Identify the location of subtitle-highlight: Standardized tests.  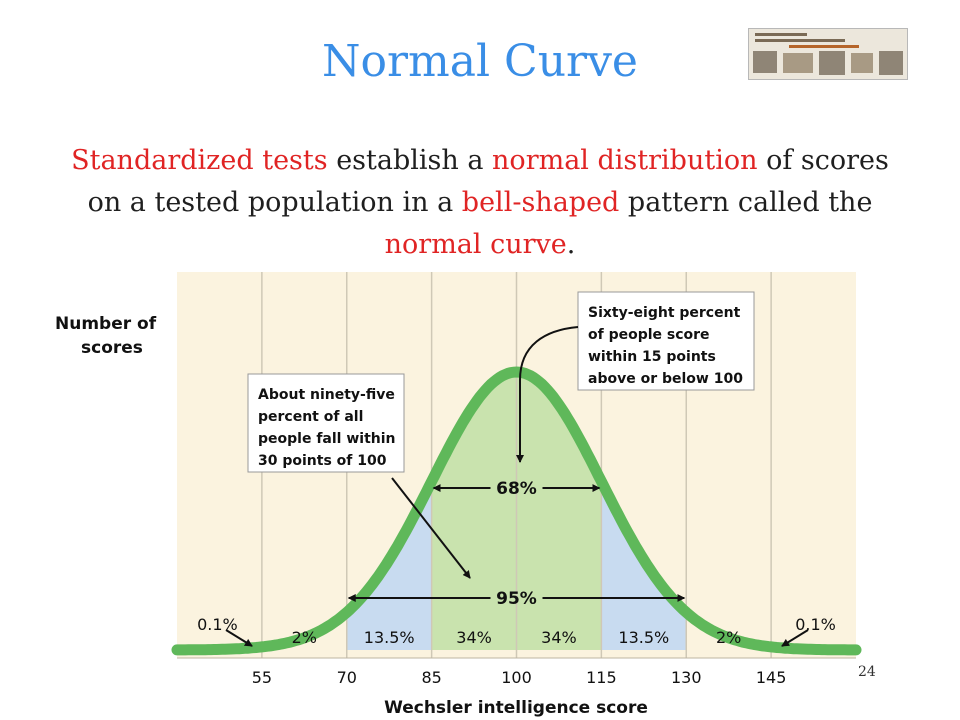
(199, 160).